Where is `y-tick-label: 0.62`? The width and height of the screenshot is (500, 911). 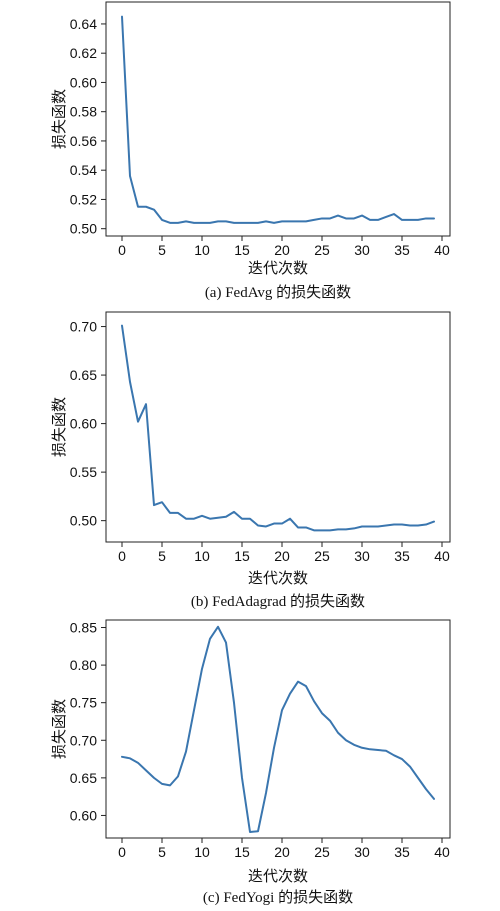
y-tick-label: 0.62 is located at coordinates (83, 53).